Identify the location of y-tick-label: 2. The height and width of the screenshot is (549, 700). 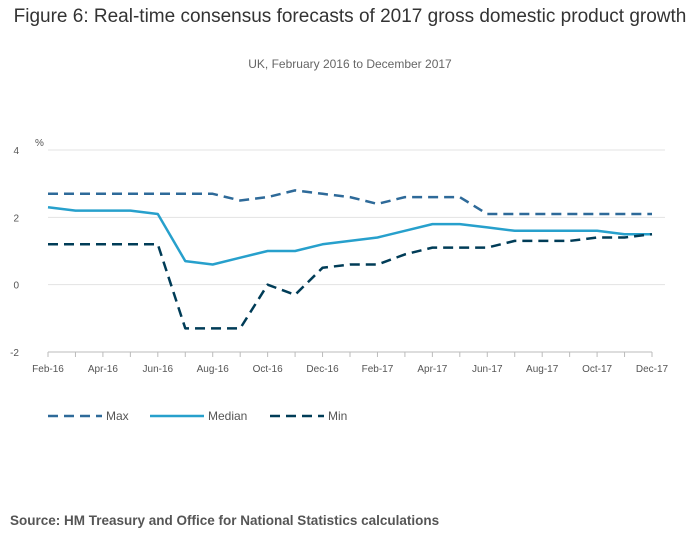
(16, 218).